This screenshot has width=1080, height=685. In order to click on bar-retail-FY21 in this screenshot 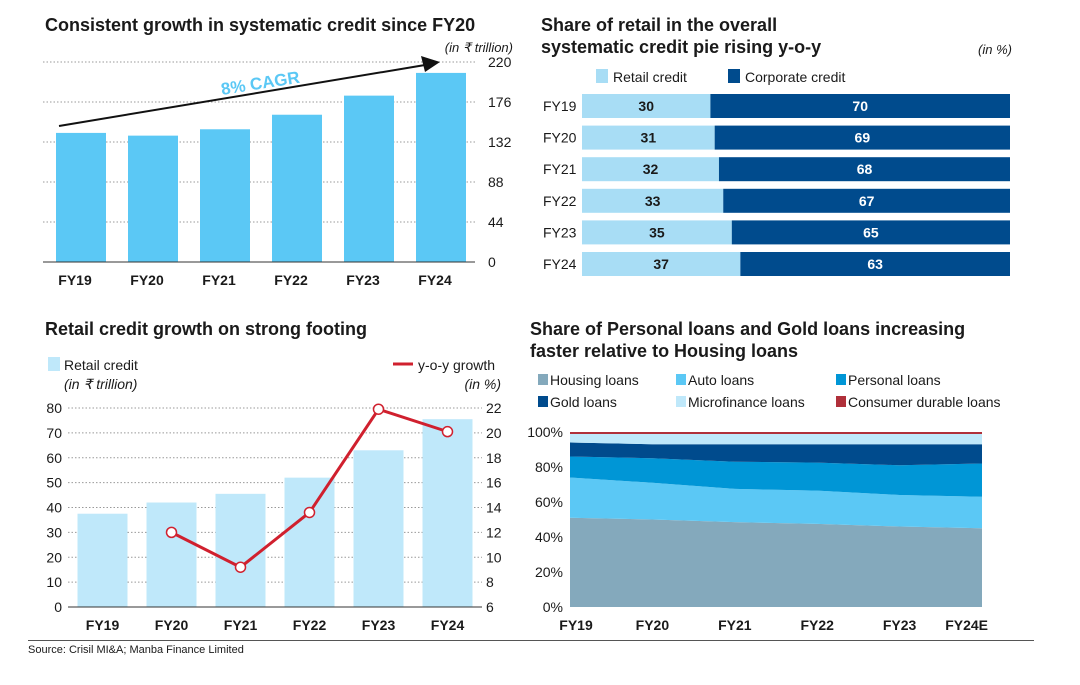, I will do `click(650, 169)`.